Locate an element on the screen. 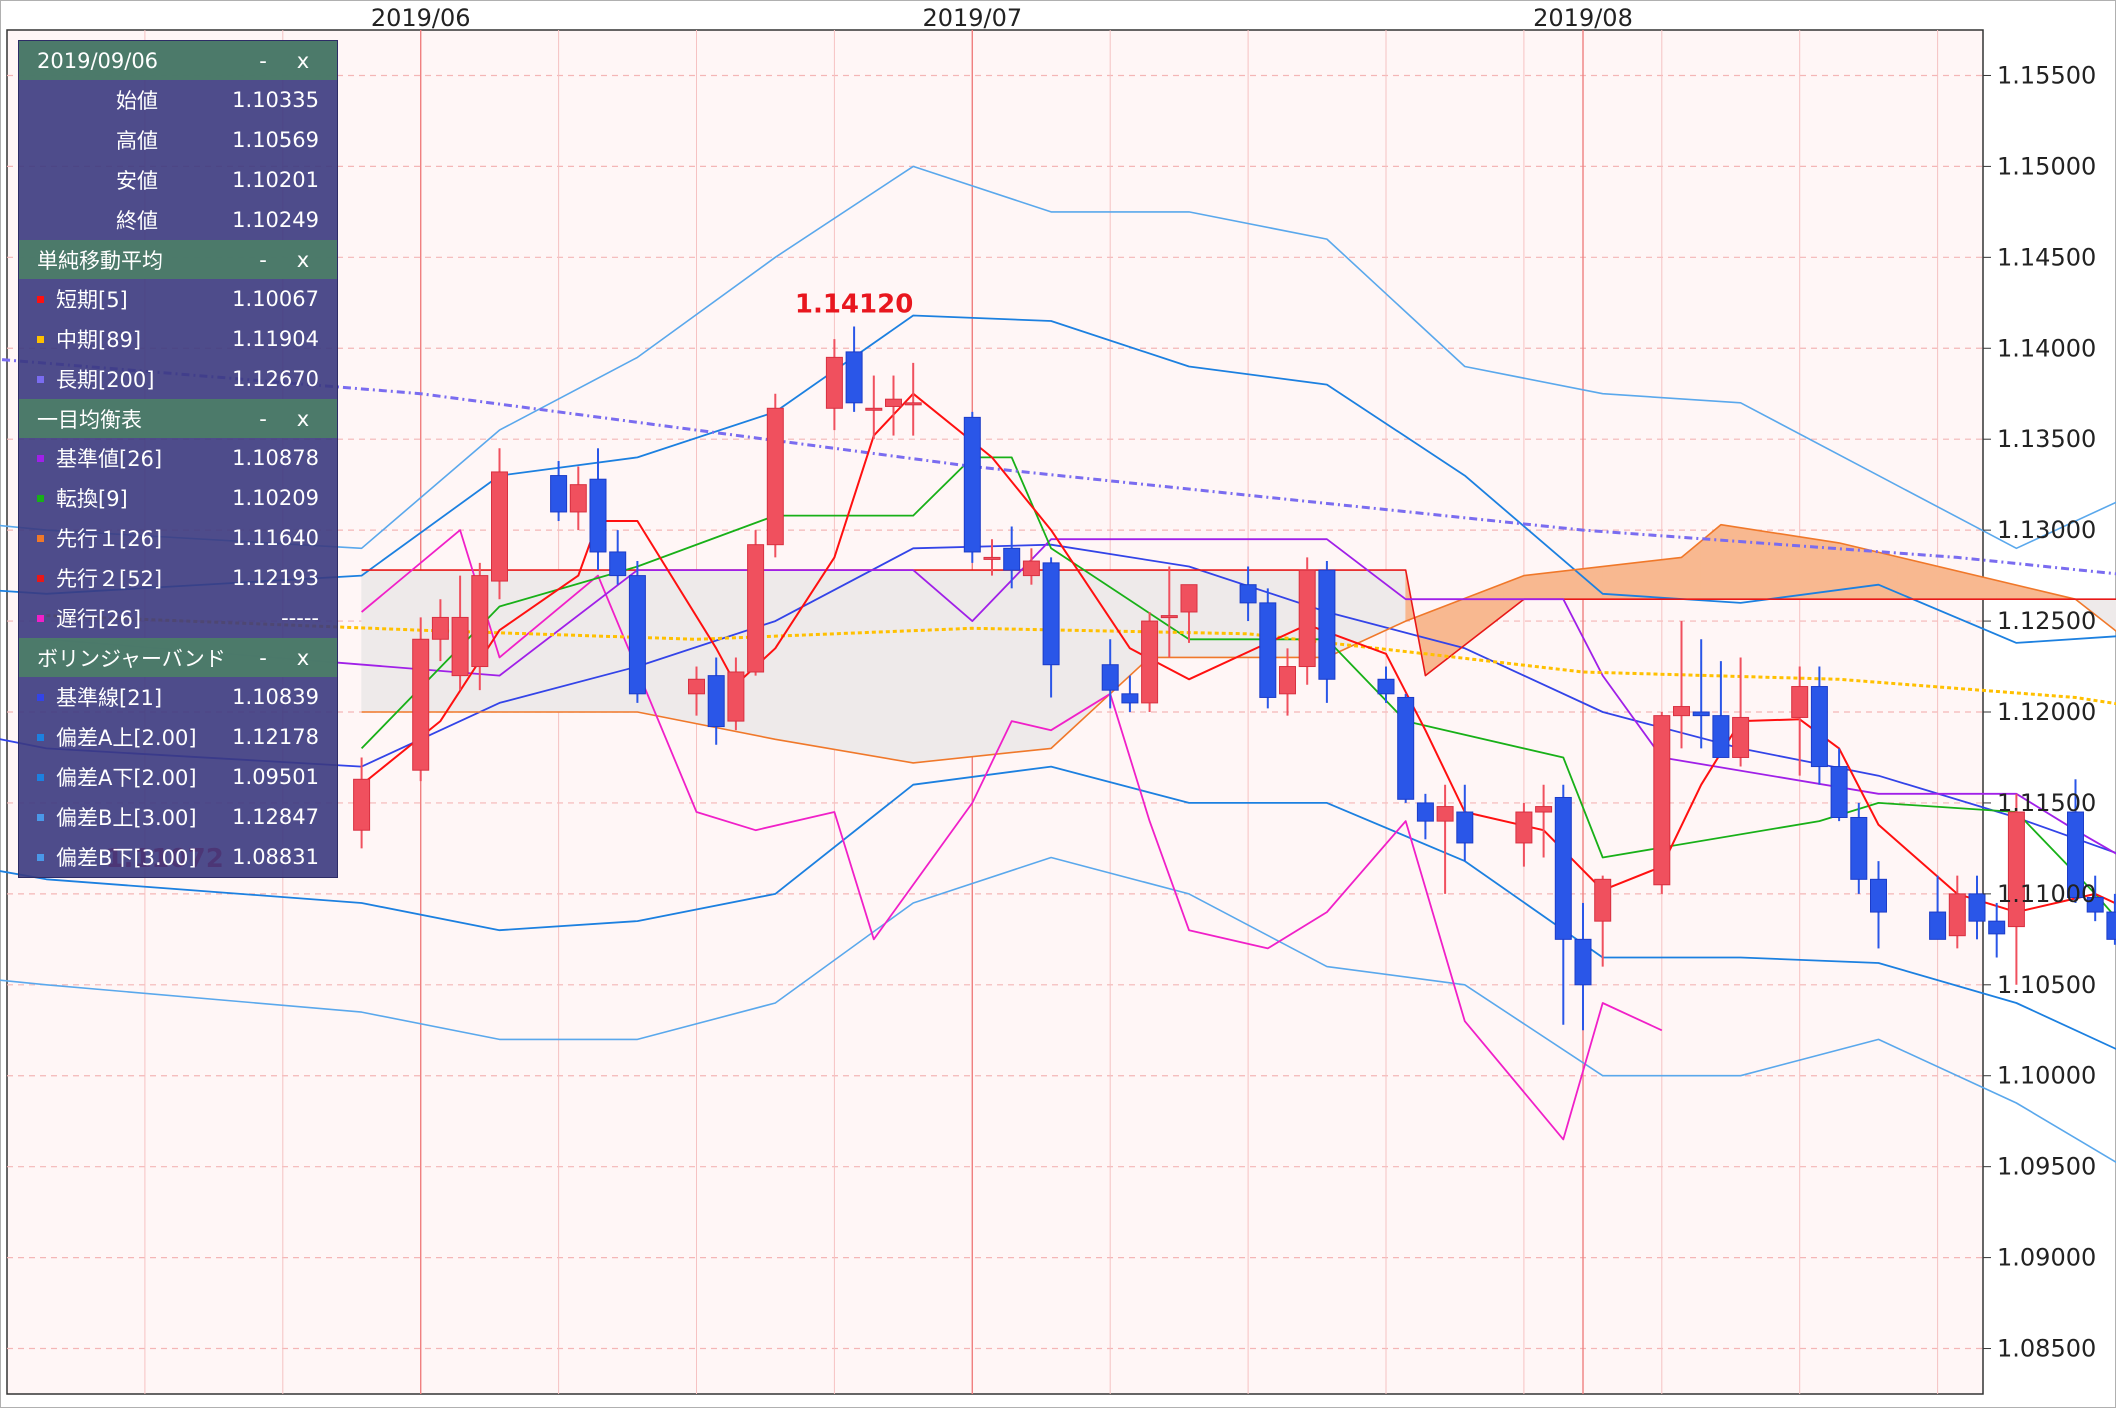  sma-row: 短期[5] 1.10067 is located at coordinates (178, 299).